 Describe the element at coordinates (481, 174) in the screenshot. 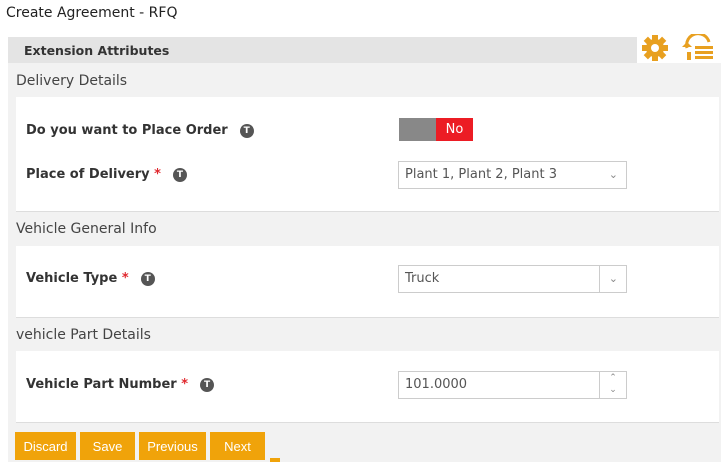

I see `place-delivery-value: Plant 1, Plant 2, Plant 3` at that location.